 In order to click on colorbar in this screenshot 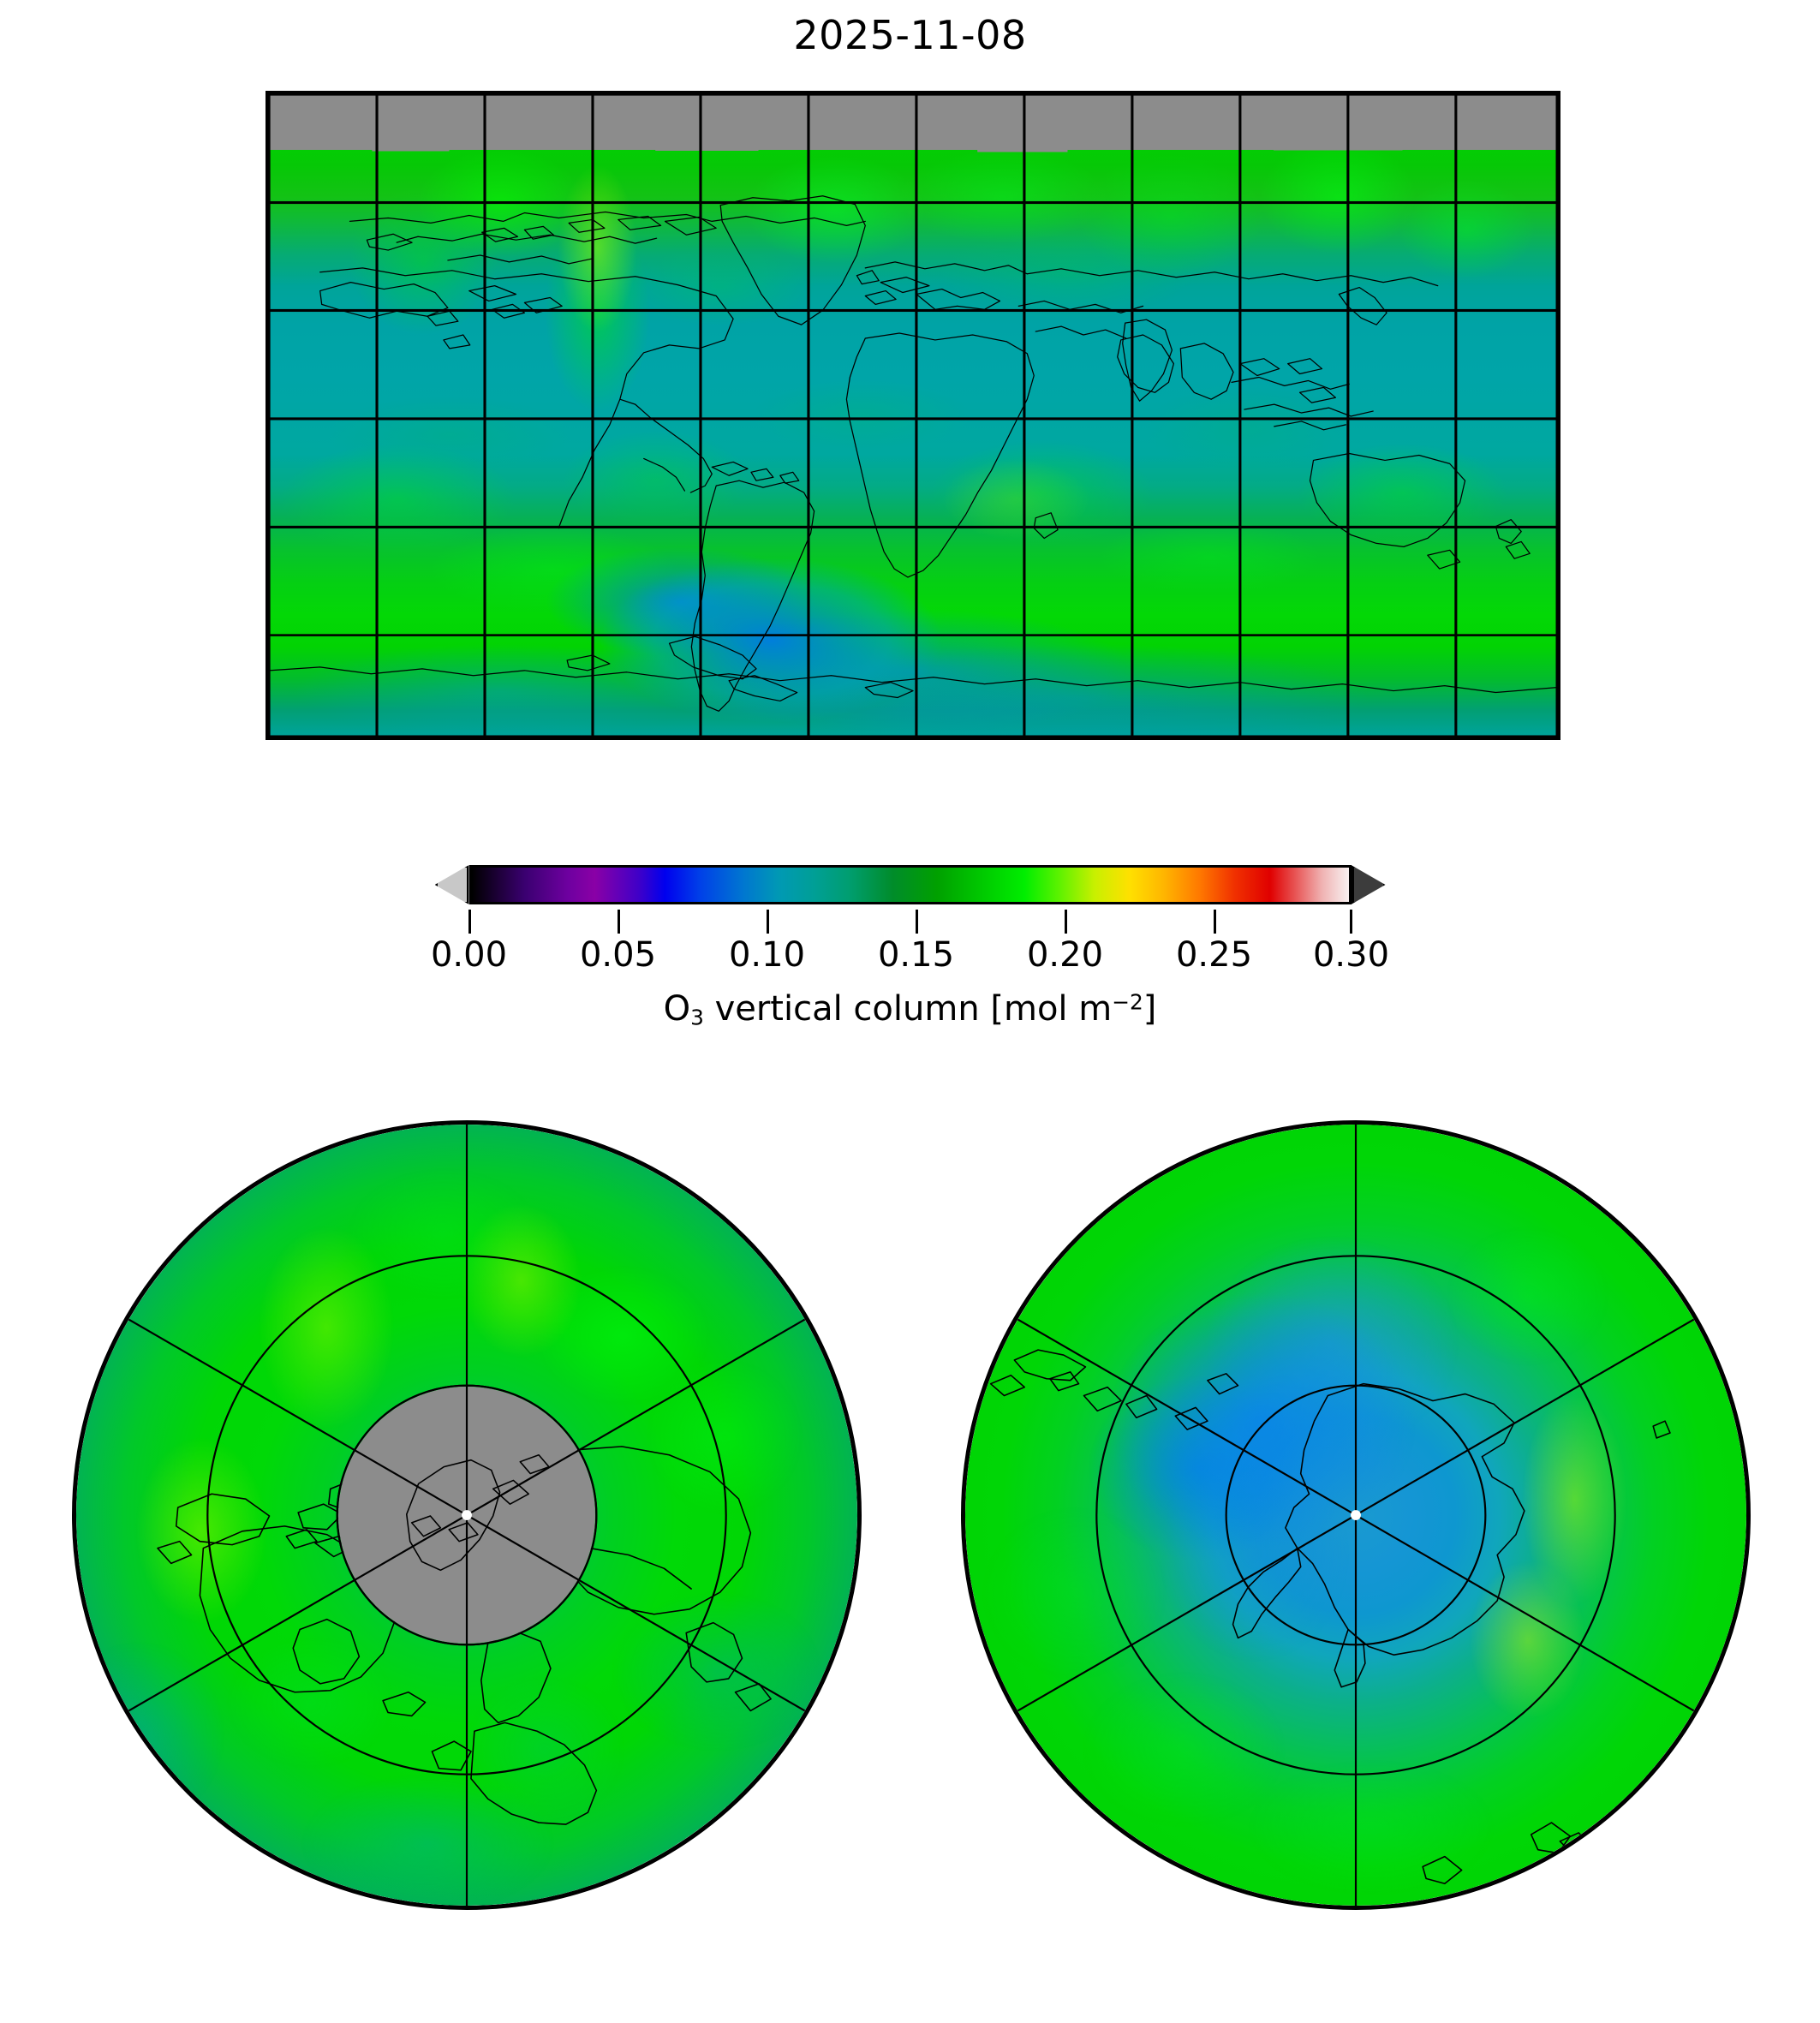, I will do `click(910, 884)`.